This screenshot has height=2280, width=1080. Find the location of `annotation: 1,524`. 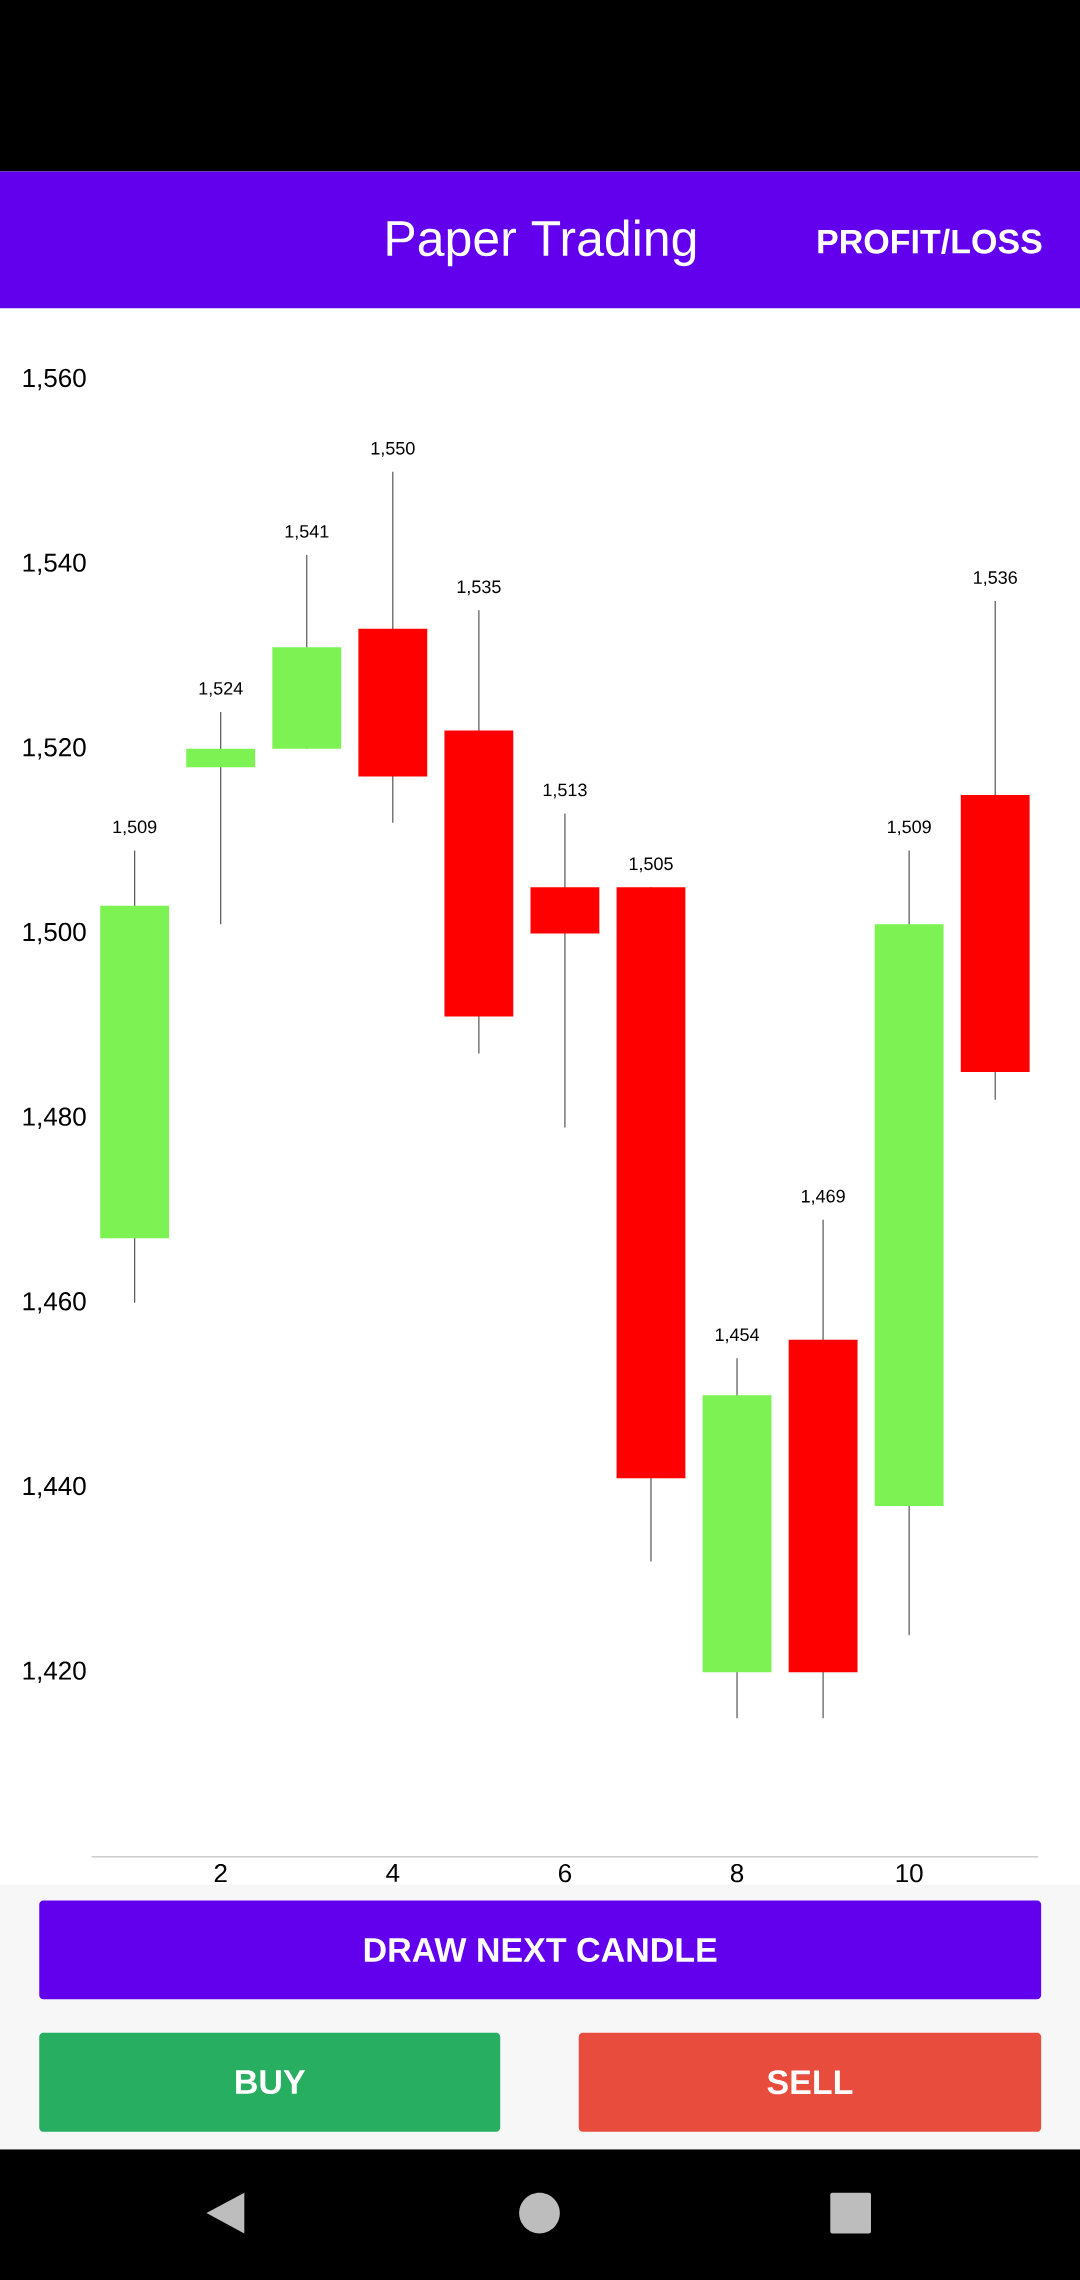

annotation: 1,524 is located at coordinates (221, 689).